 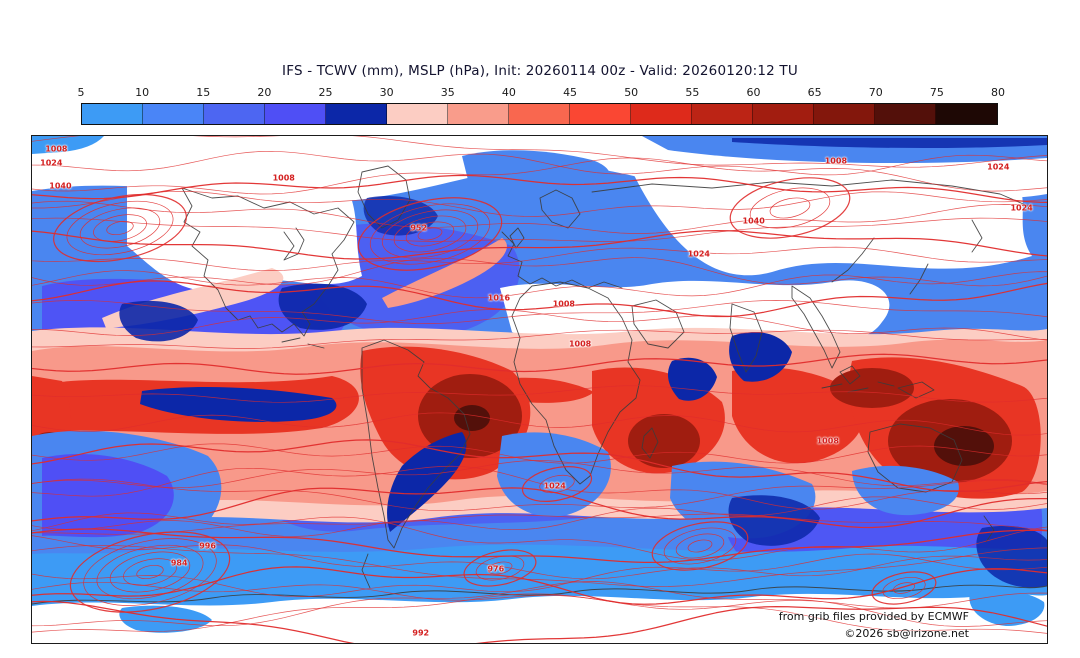 What do you see at coordinates (753, 92) in the screenshot?
I see `colorbar-tick: 60` at bounding box center [753, 92].